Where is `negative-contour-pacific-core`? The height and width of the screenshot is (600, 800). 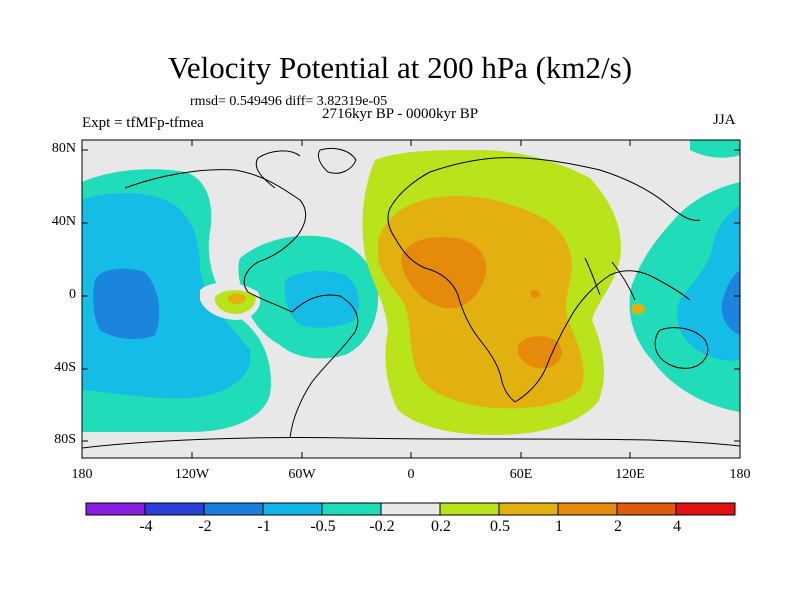 negative-contour-pacific-core is located at coordinates (126, 304).